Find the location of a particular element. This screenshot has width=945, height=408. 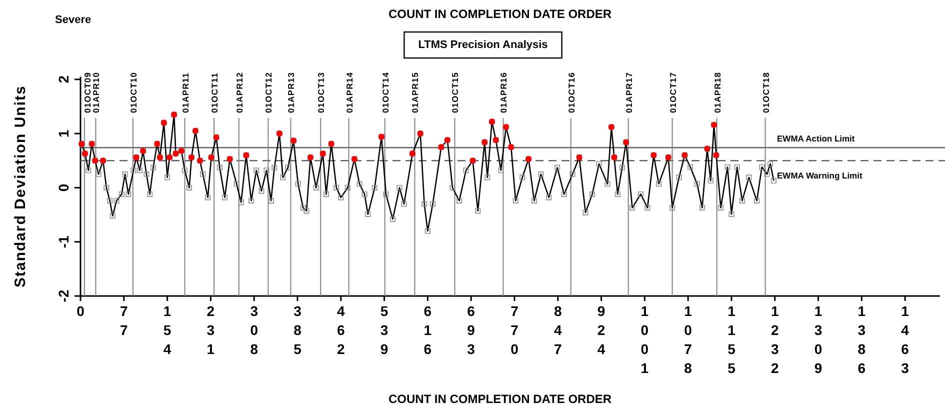

x-tick-label: 1 5 4 is located at coordinates (167, 330).